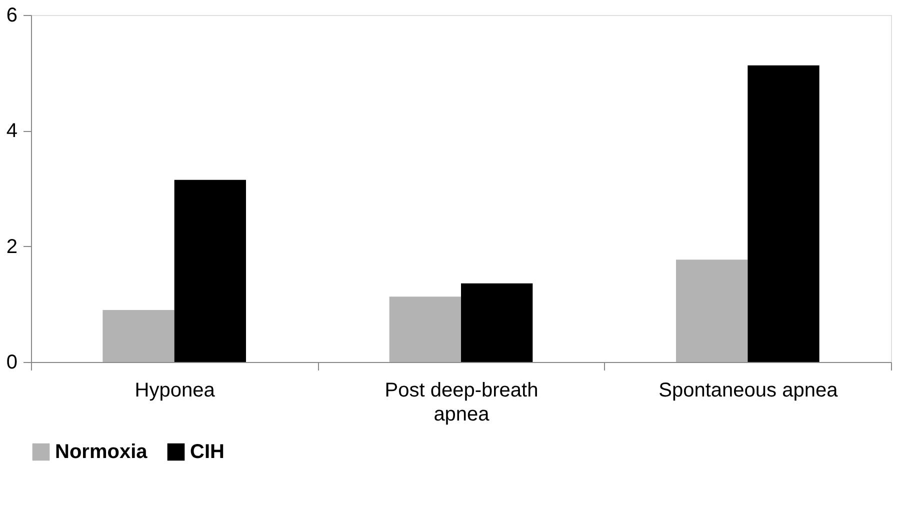 The image size is (923, 531). What do you see at coordinates (101, 452) in the screenshot?
I see `legend-label: Normoxia` at bounding box center [101, 452].